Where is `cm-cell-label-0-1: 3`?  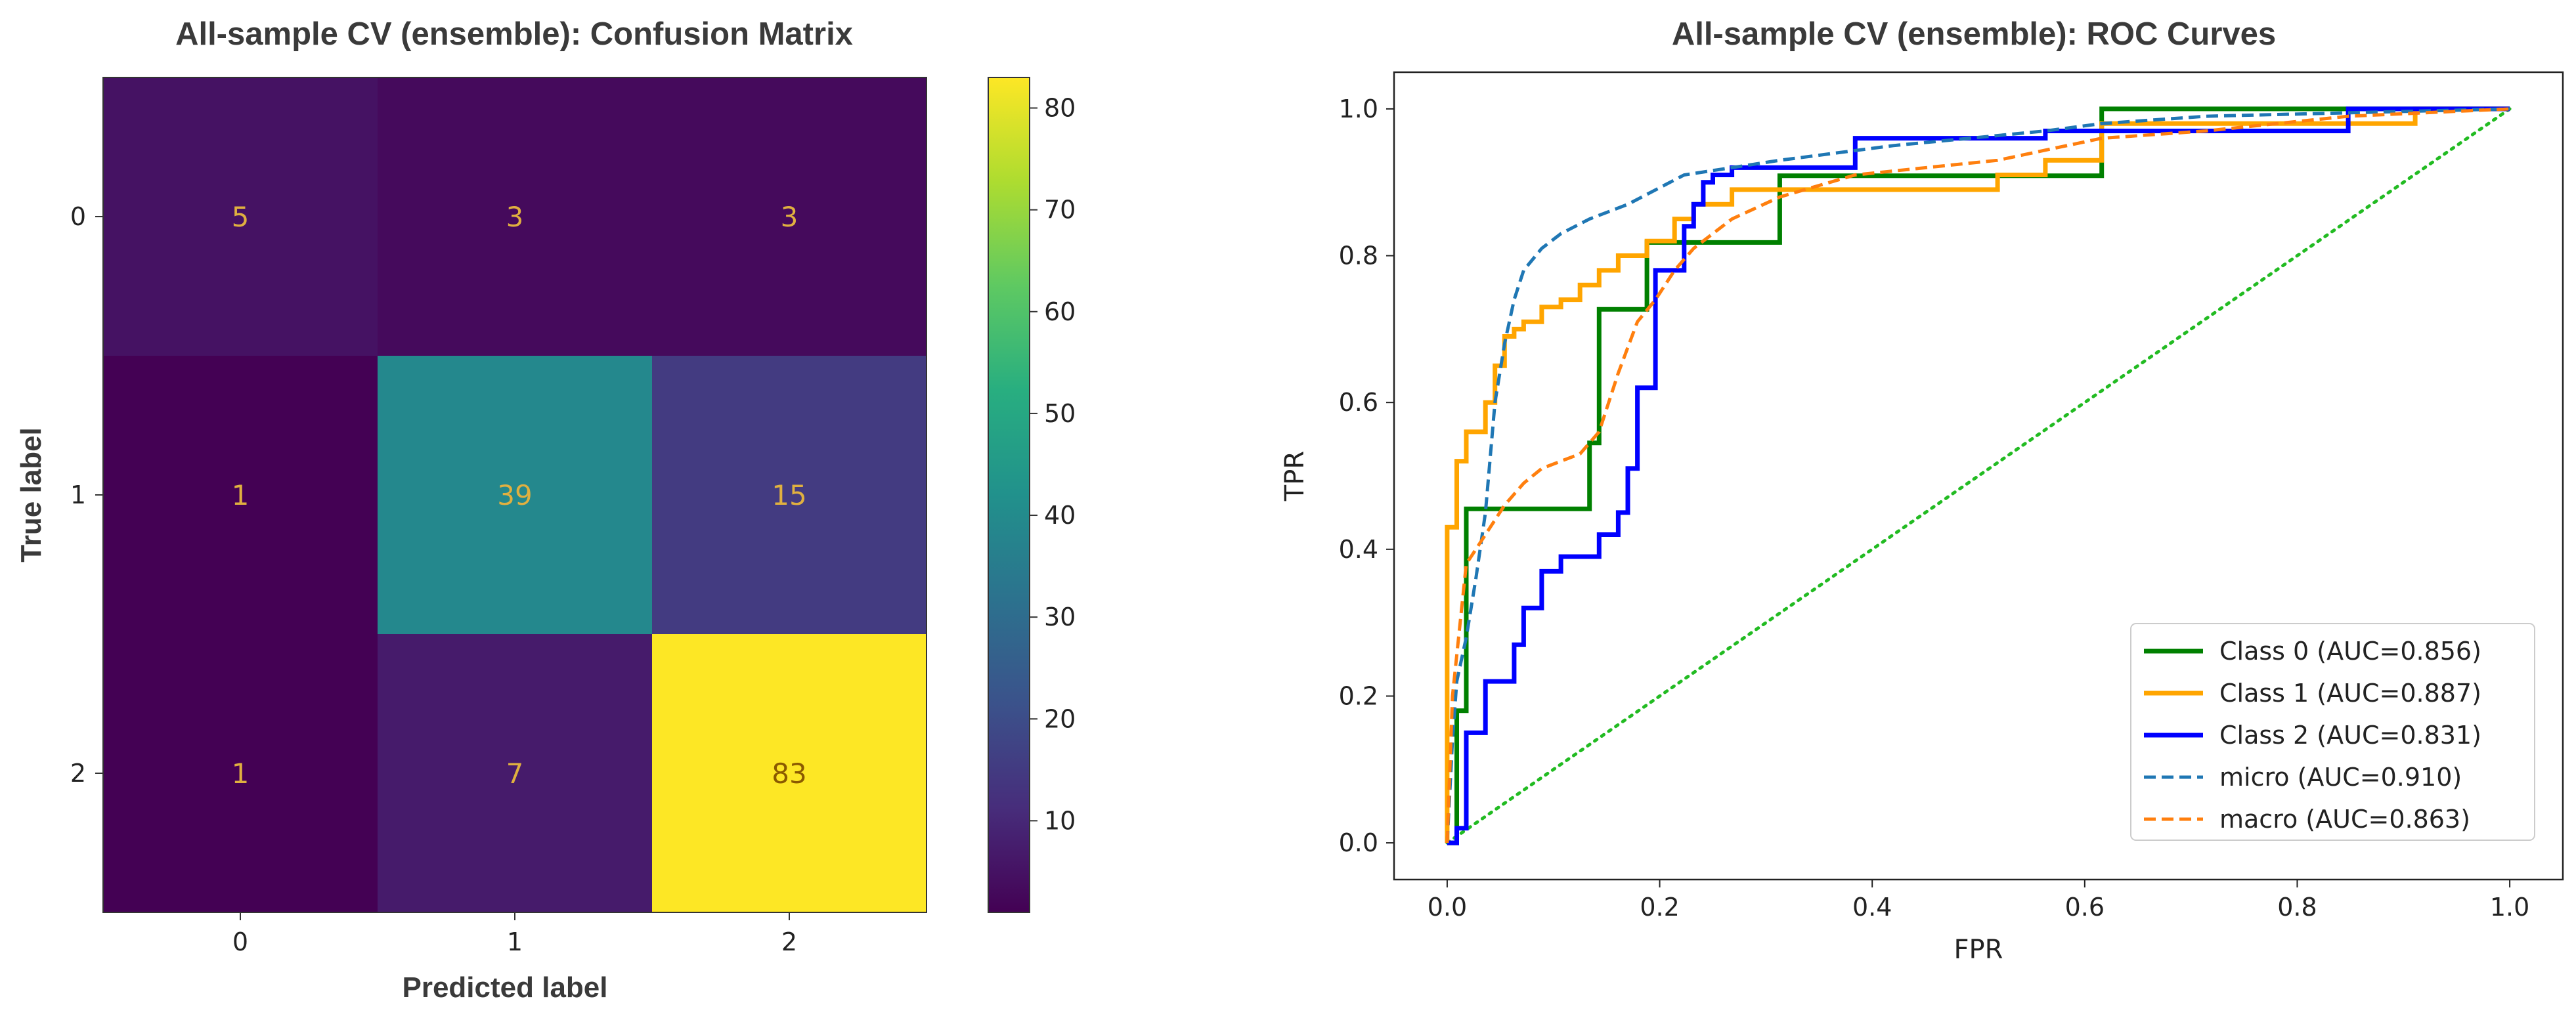 cm-cell-label-0-1: 3 is located at coordinates (515, 217).